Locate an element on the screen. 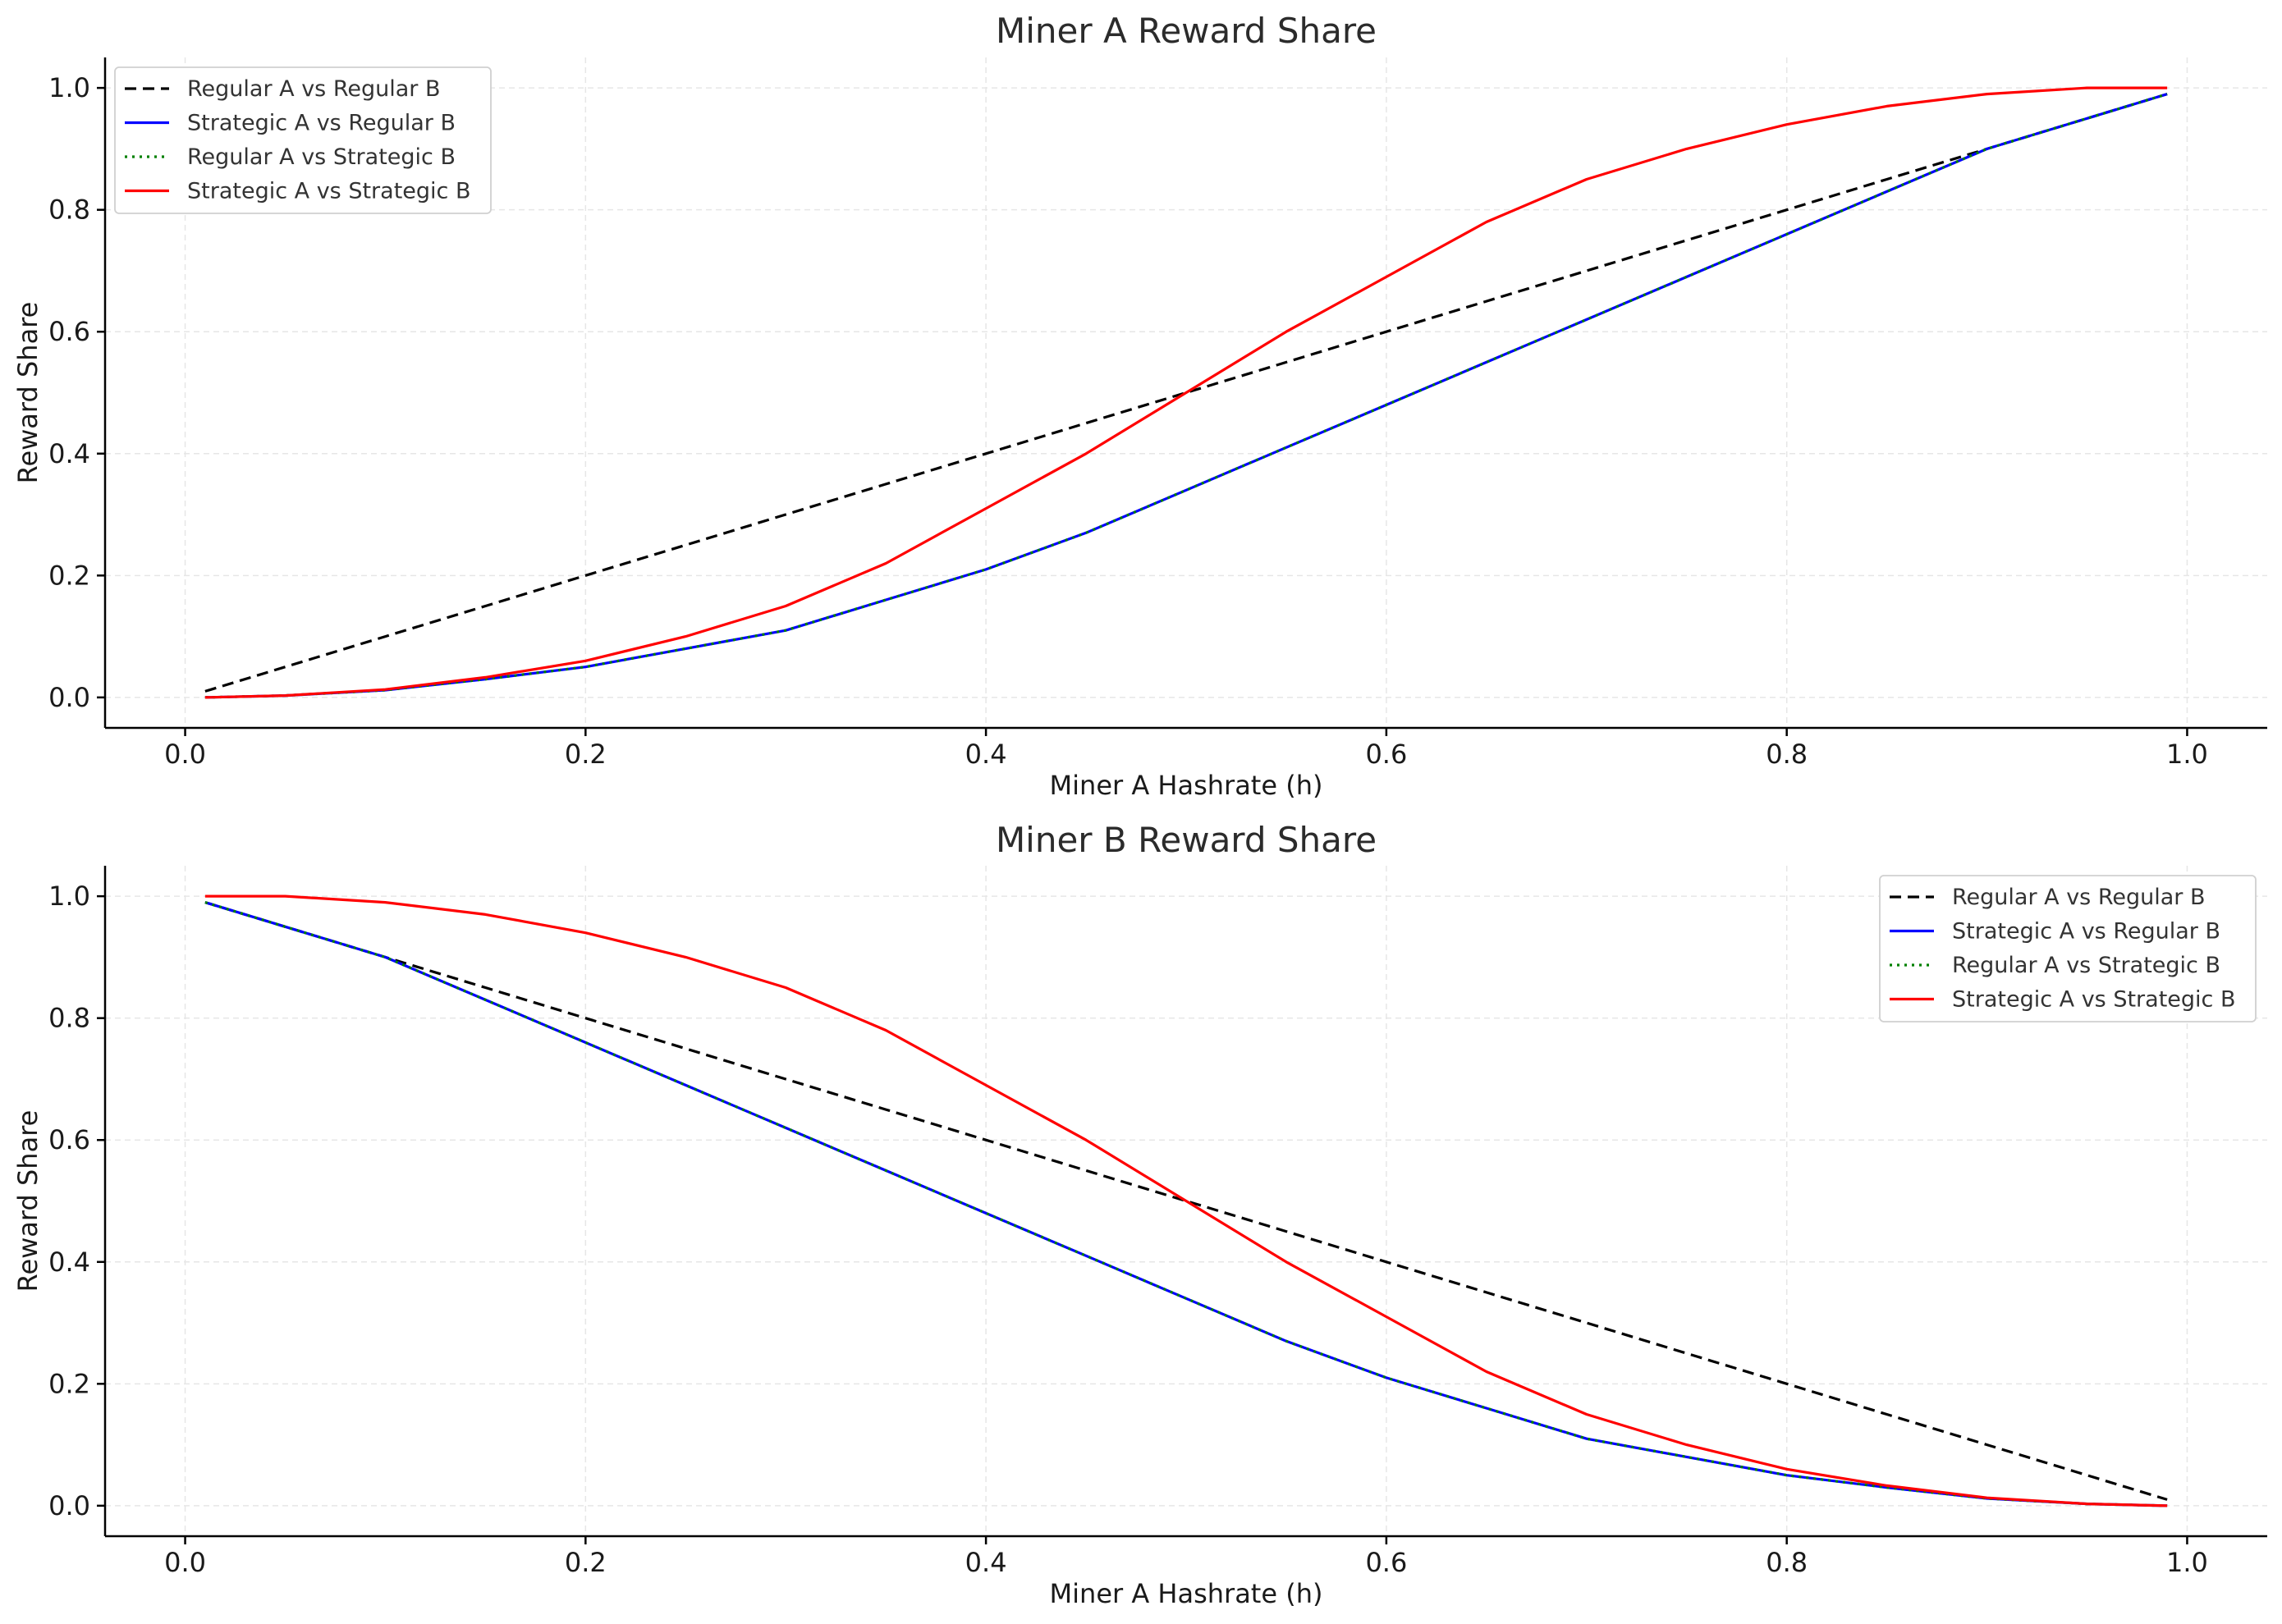  chart-title: Miner B Reward Share is located at coordinates (1186, 840).